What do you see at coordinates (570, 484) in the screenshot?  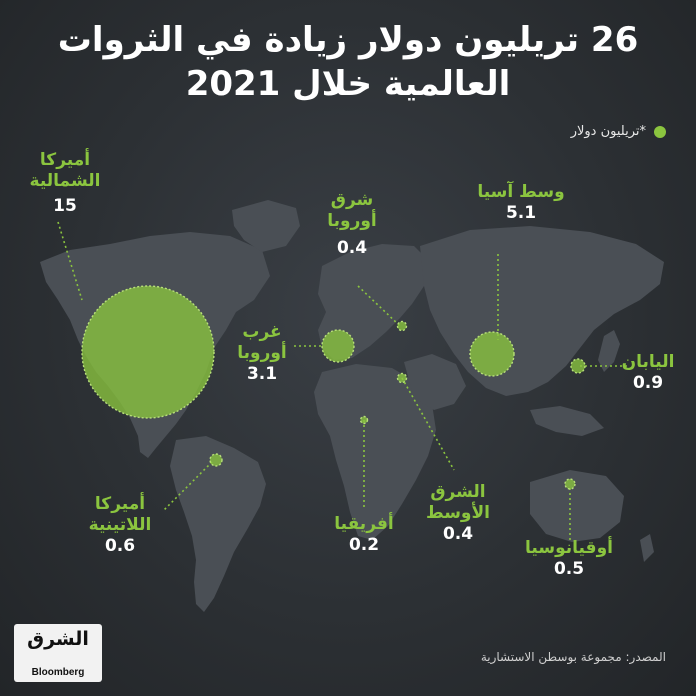 I see `bubble-oceania` at bounding box center [570, 484].